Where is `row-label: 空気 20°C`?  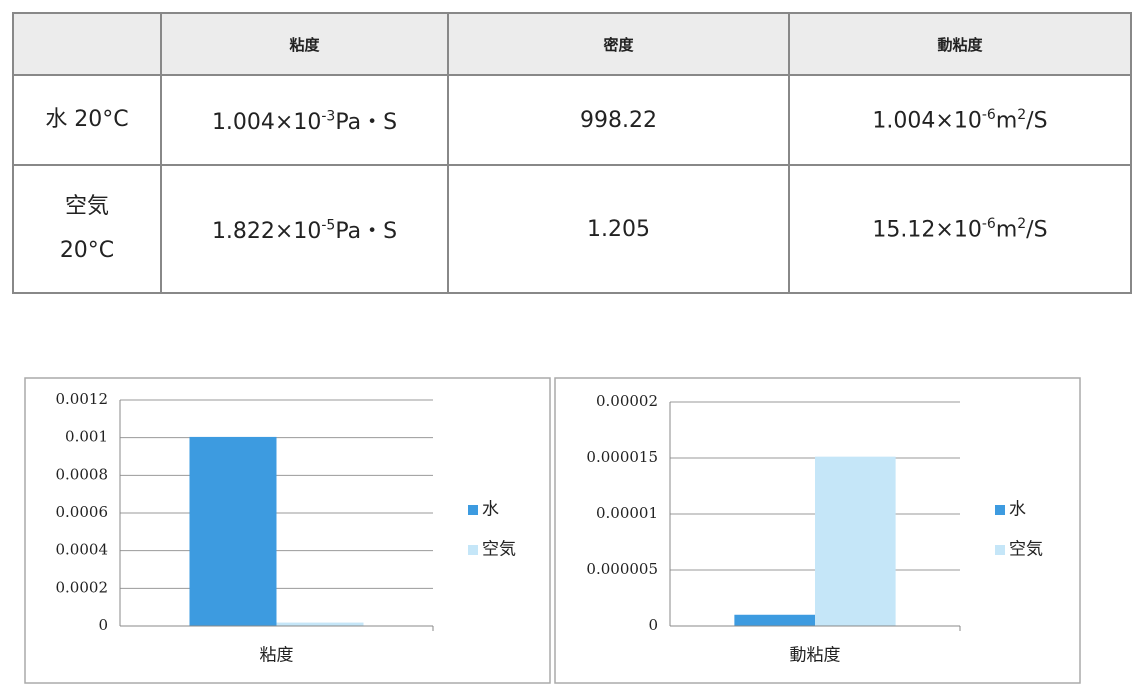 row-label: 空気 20°C is located at coordinates (87, 229).